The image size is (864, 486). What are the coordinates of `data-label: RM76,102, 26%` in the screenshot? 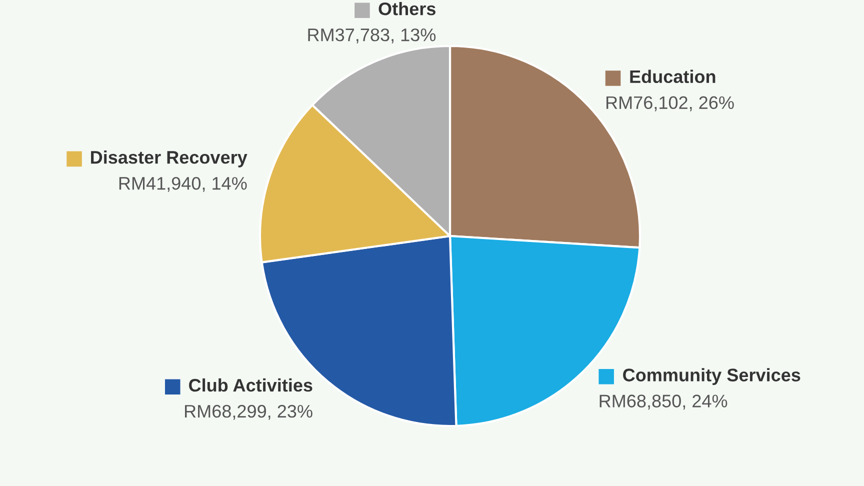 It's located at (670, 104).